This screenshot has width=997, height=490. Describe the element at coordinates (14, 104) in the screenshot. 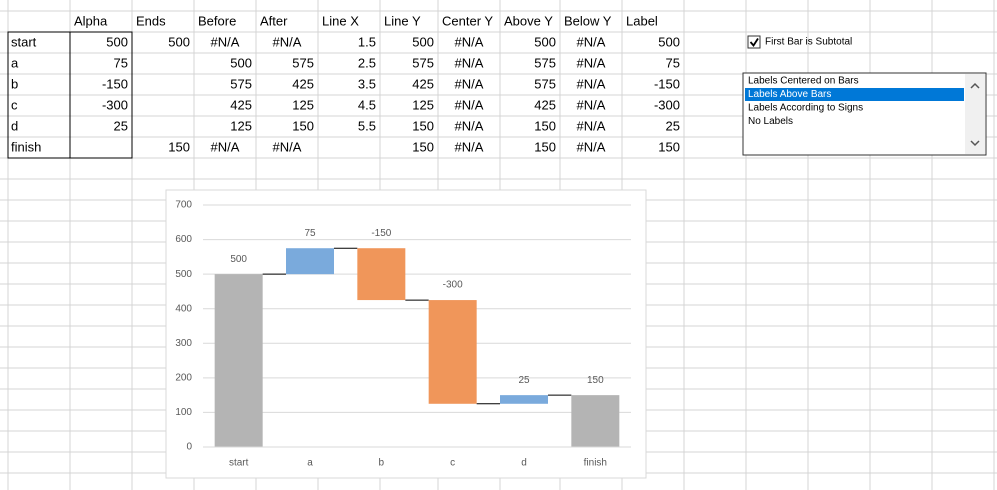

I see `row-label: c` at that location.